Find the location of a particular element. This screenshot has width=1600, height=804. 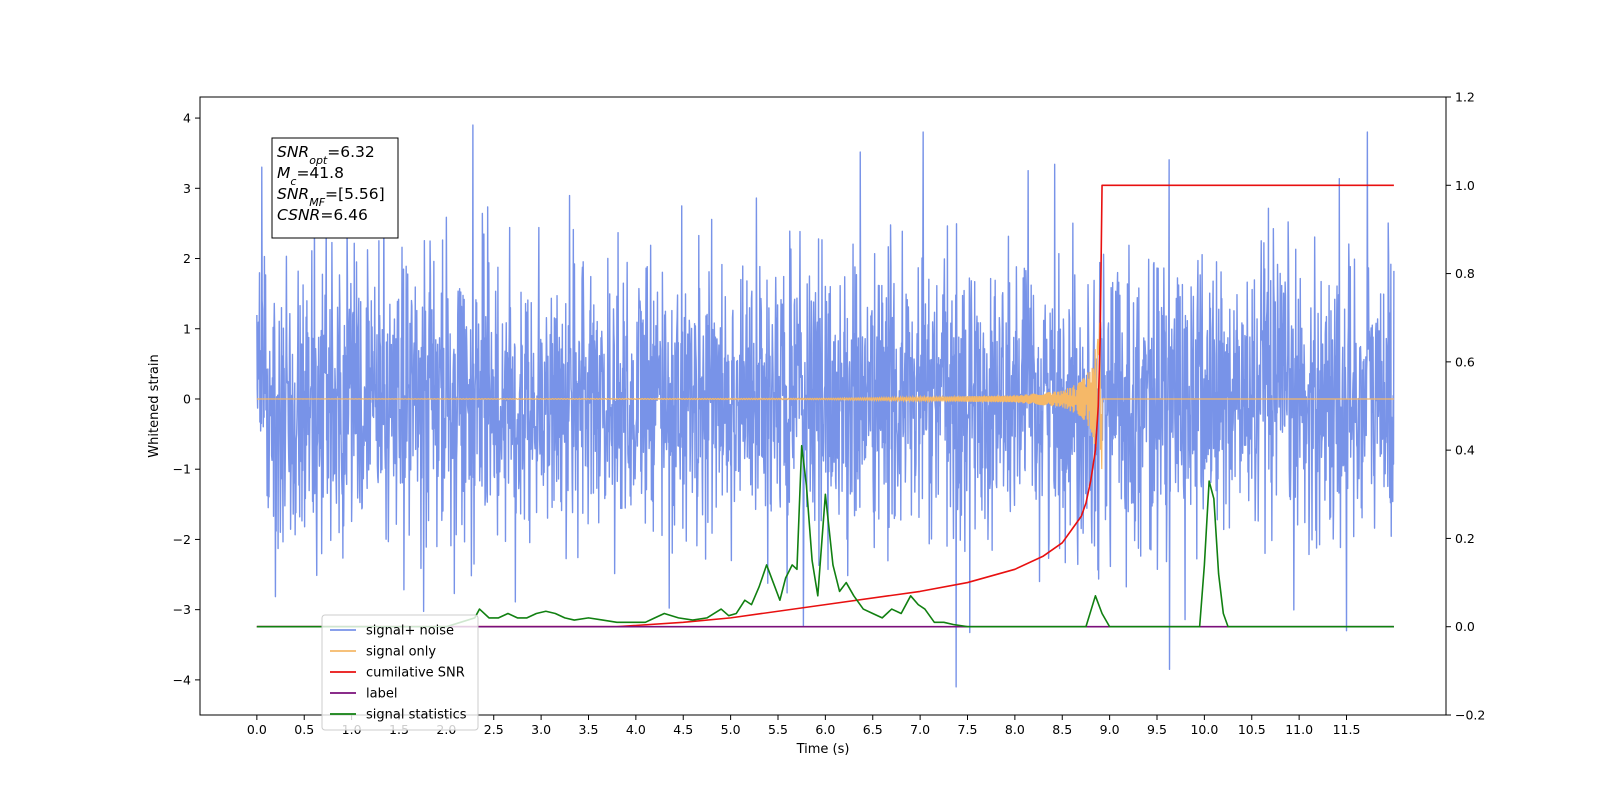

x-tick-label: 3.5 is located at coordinates (589, 729).